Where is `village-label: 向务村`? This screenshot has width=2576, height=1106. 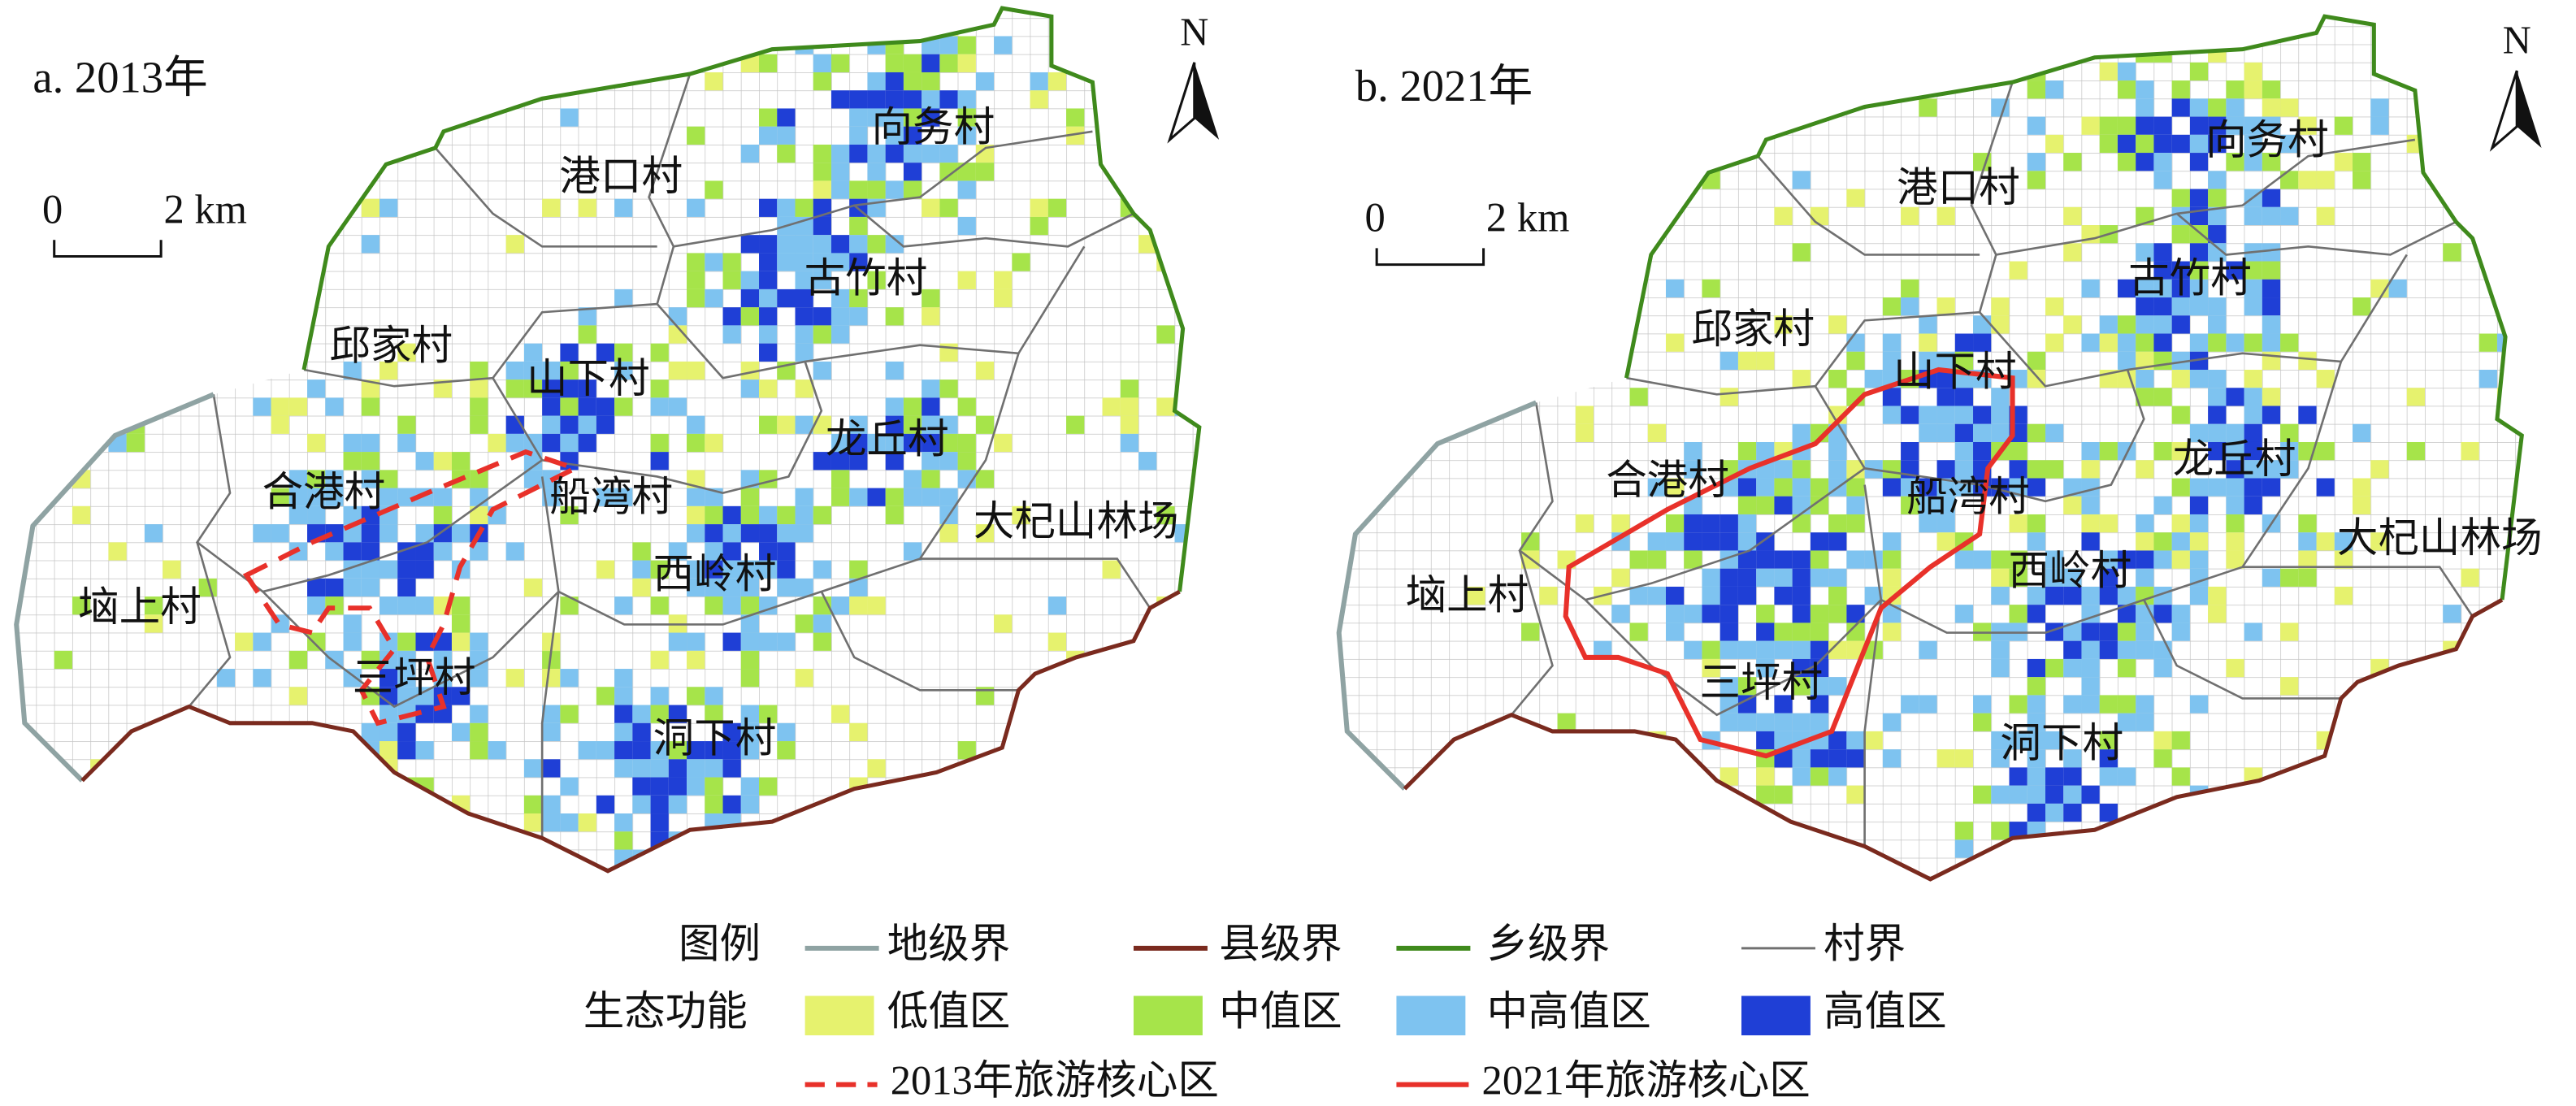 village-label: 向务村 is located at coordinates (933, 127).